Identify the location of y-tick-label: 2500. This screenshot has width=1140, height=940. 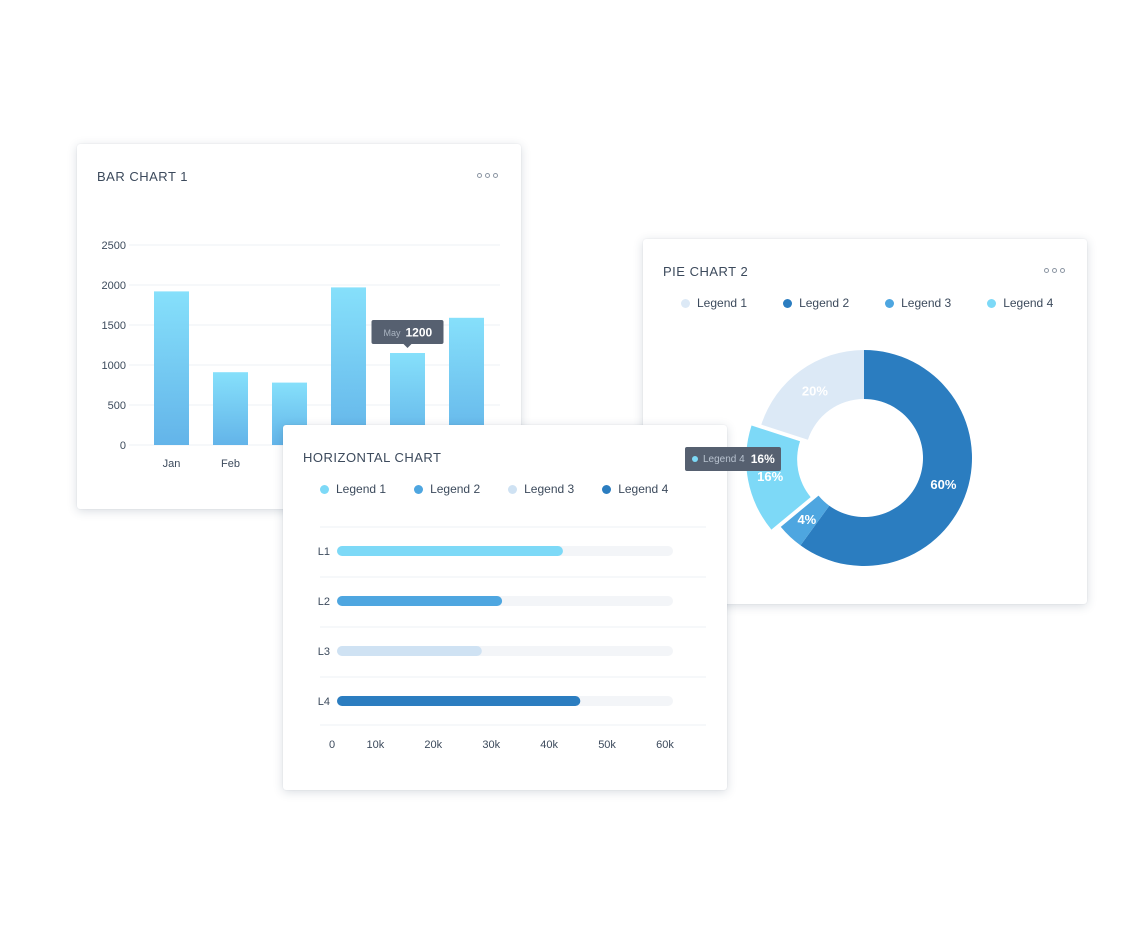
(114, 246).